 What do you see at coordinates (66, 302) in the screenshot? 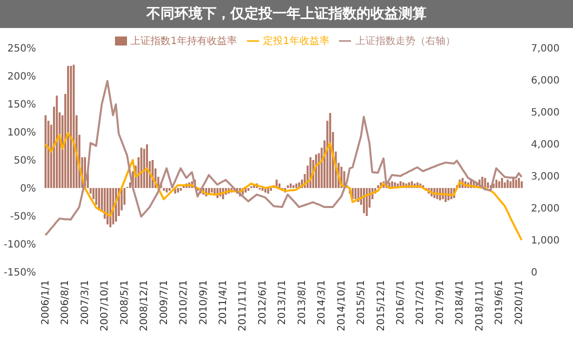
I see `x-tick-label: 2006/8/1` at bounding box center [66, 302].